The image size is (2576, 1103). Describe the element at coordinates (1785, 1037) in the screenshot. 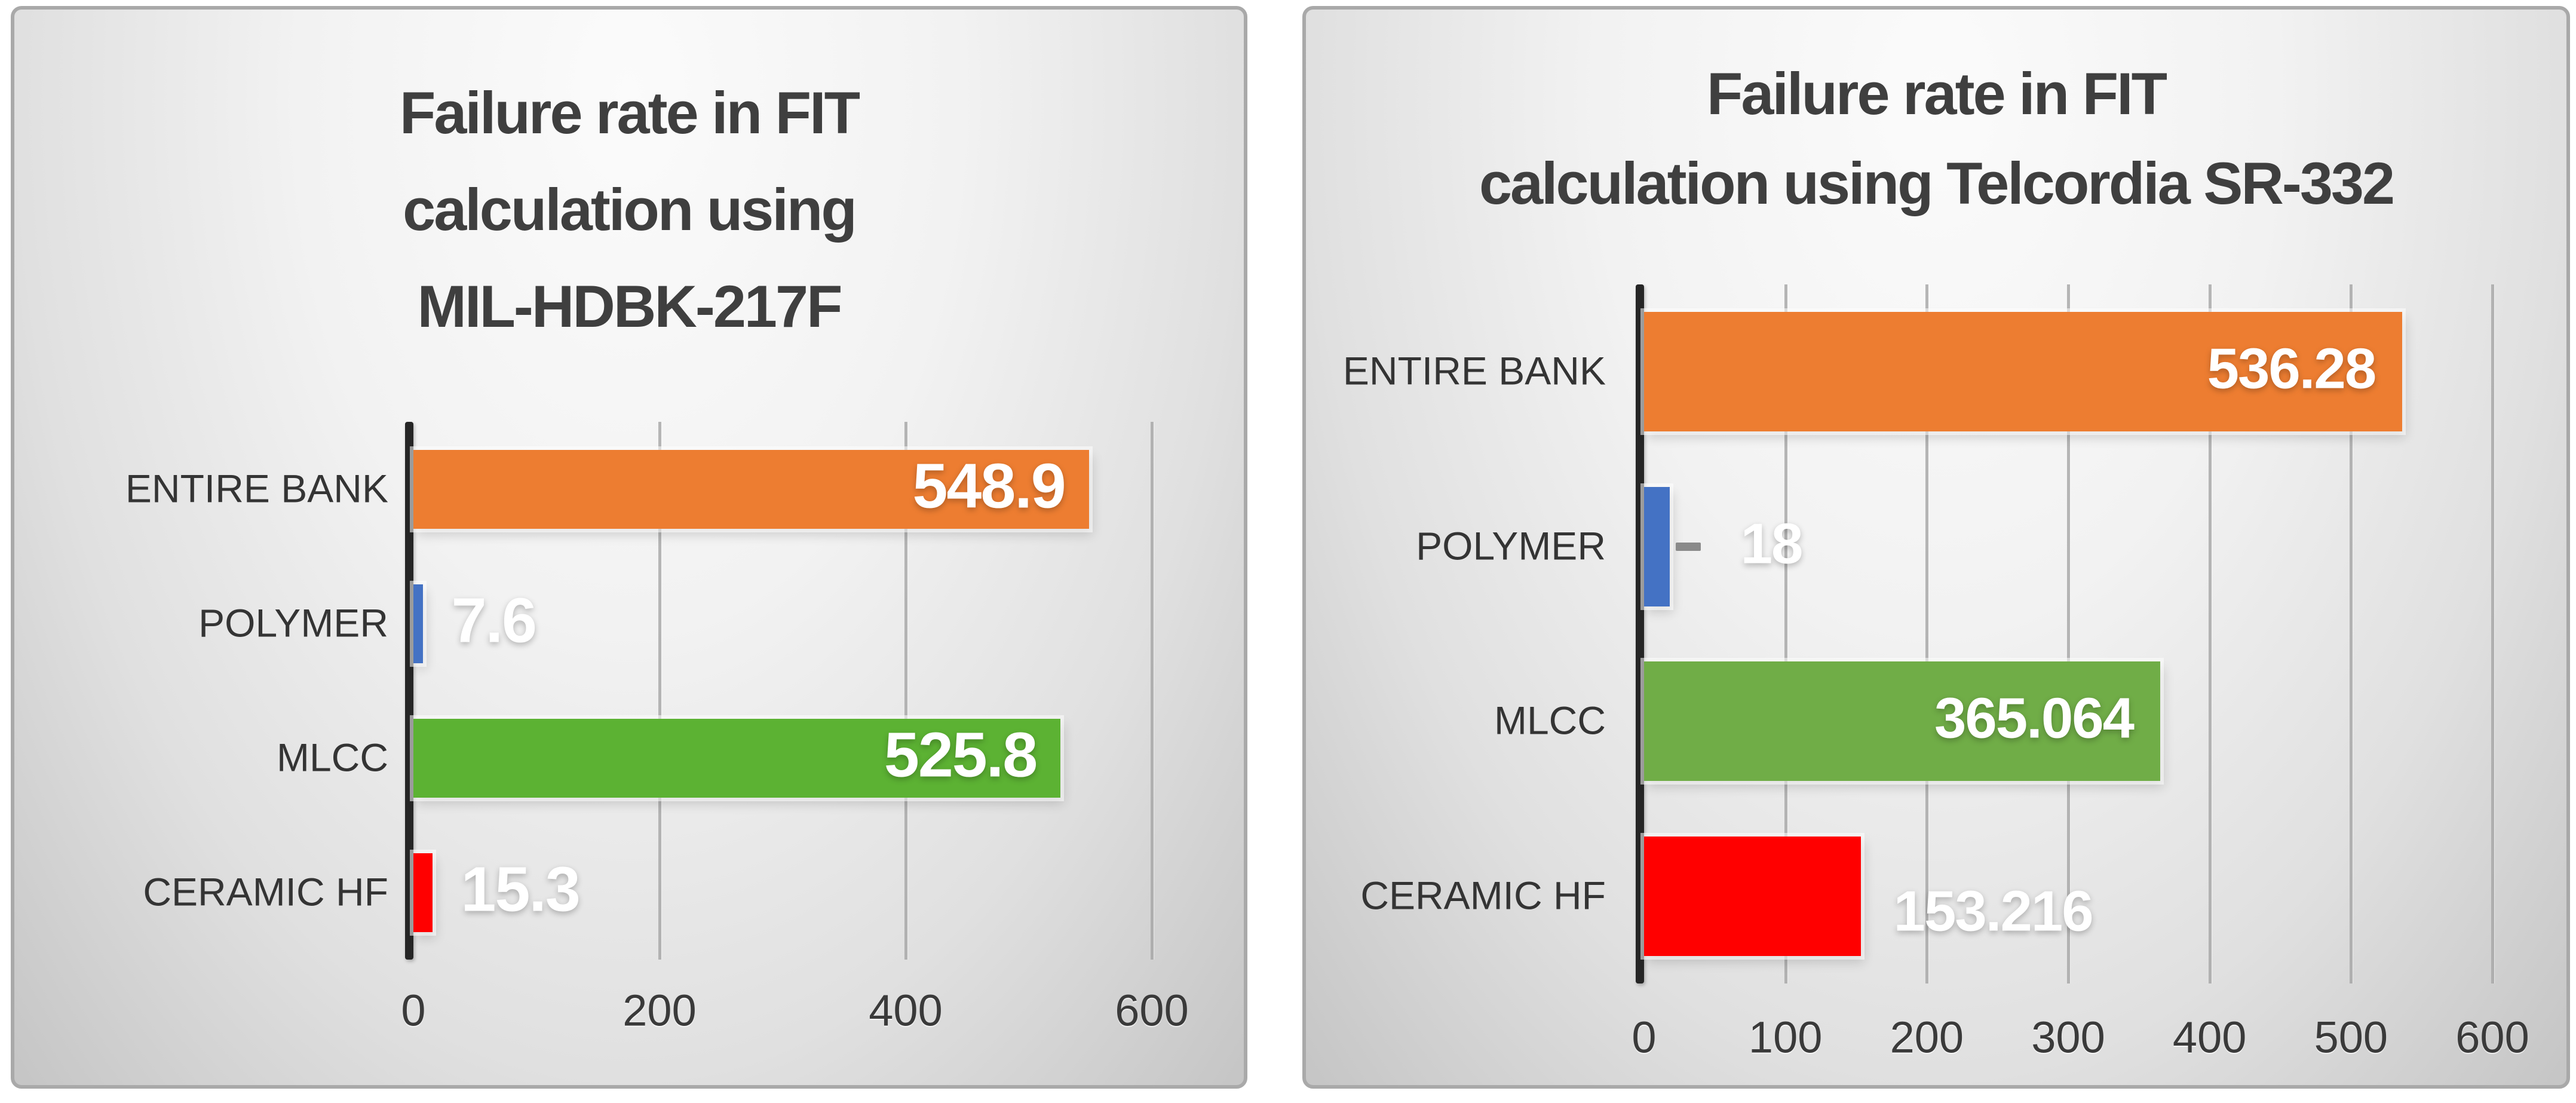

I see `x-axis-tick-label: 100` at that location.